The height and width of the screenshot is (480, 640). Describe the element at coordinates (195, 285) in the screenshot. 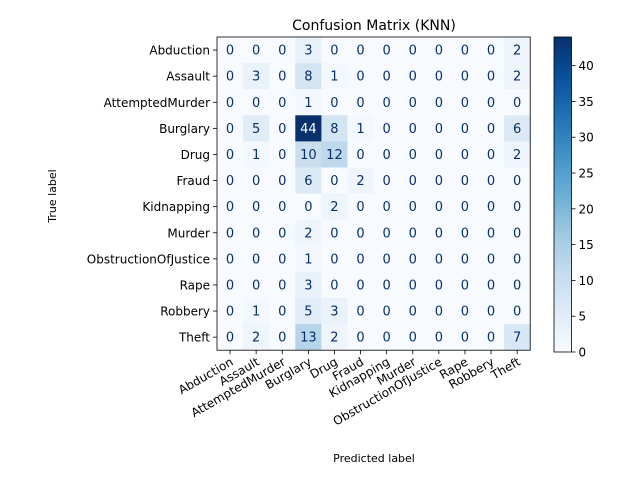

I see `y-tick-label: Rape` at that location.